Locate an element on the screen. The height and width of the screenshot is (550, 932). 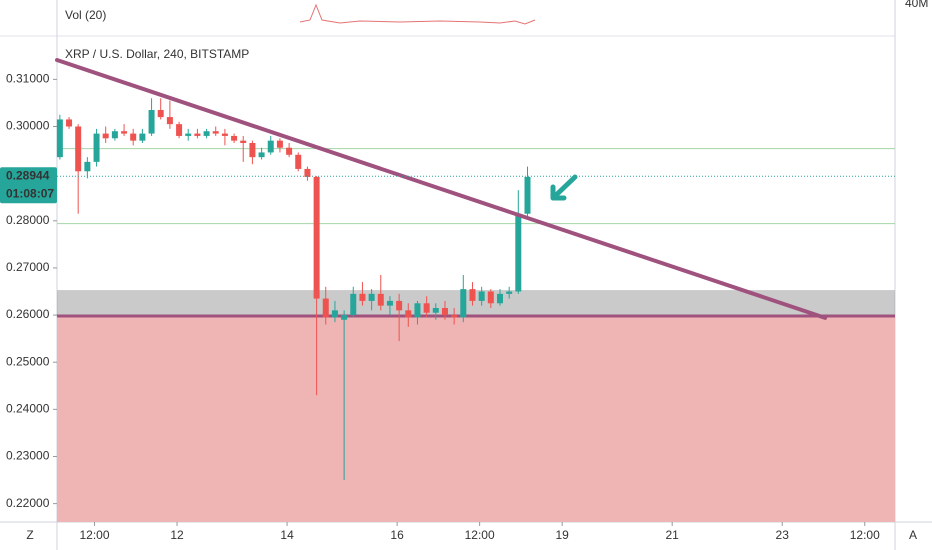
x-tick-label: 12 is located at coordinates (177, 535).